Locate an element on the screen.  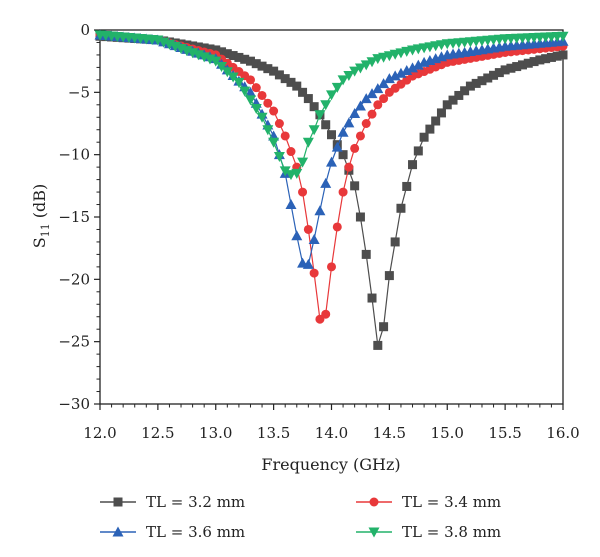
legend-label: TL = 3.2 mm is located at coordinates (195, 502).